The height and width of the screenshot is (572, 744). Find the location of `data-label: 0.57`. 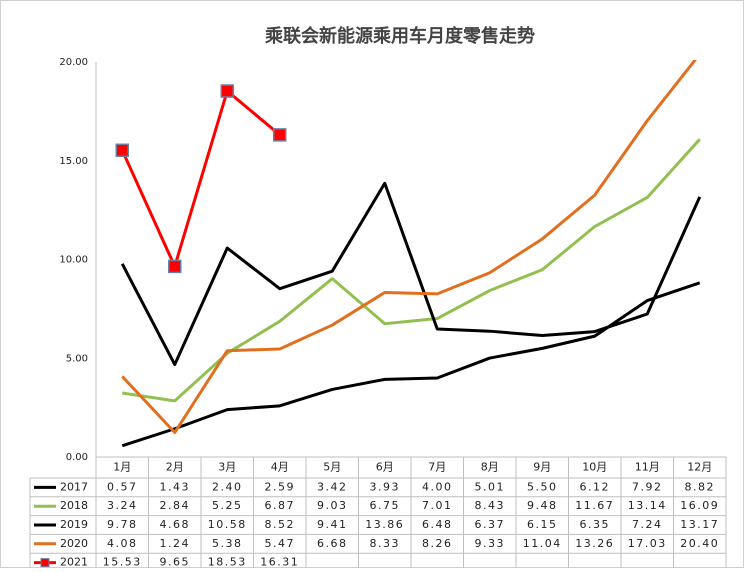

data-label: 0.57 is located at coordinates (122, 486).